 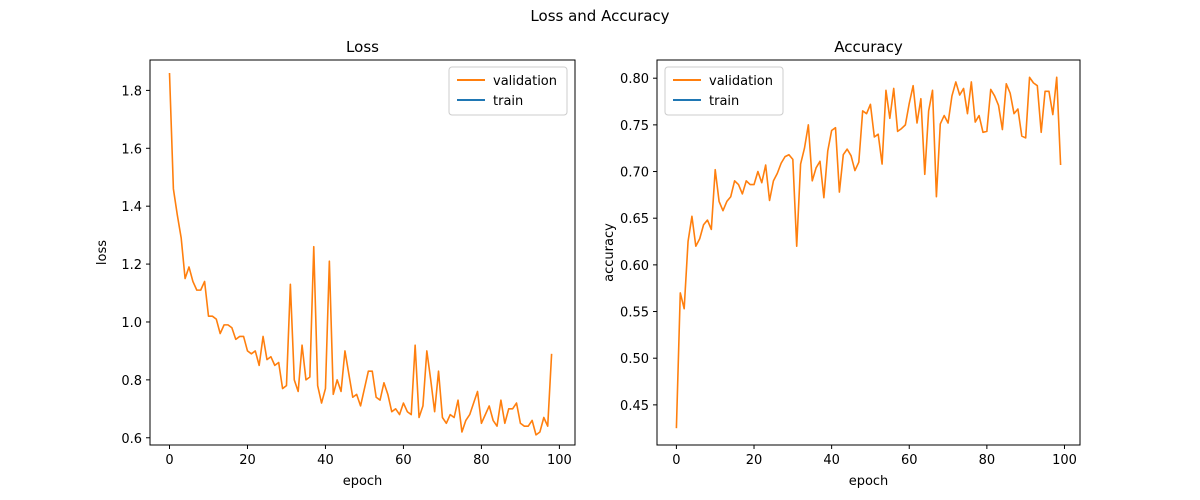 I want to click on figure-title: Loss and Accuracy, so click(x=599, y=16).